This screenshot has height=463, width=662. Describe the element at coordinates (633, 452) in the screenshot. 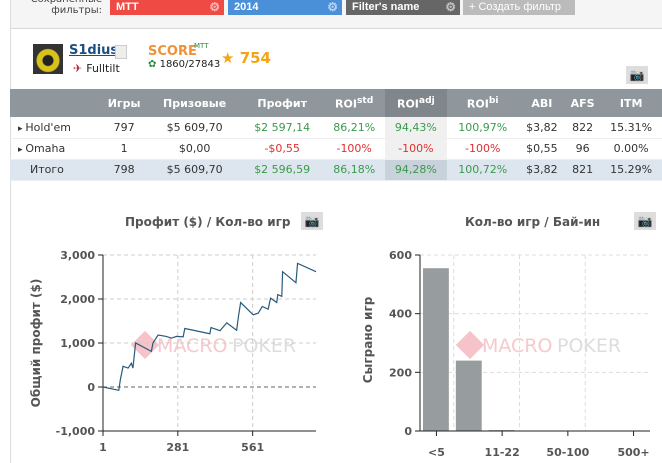

I see `x-tick-label: 500+` at that location.